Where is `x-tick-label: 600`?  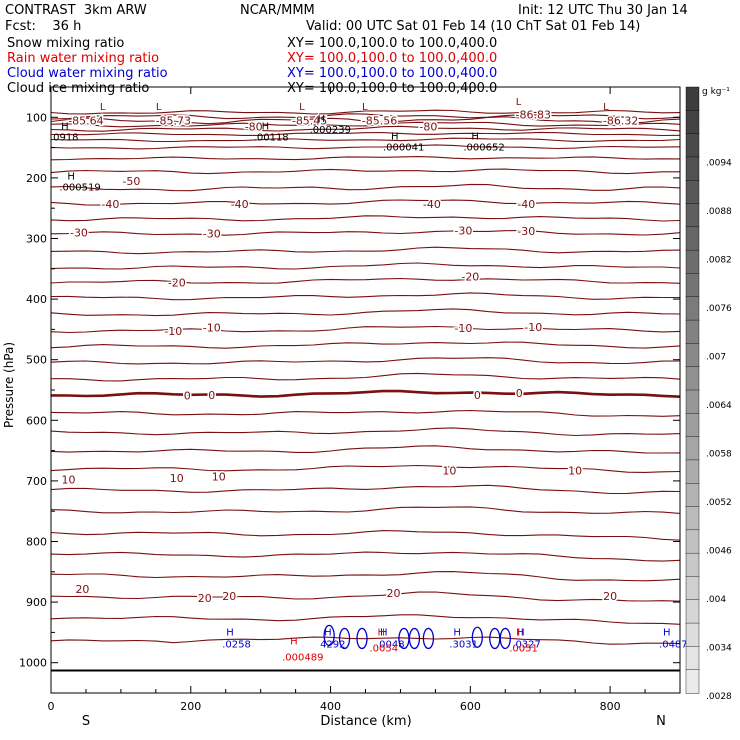
x-tick-label: 600 is located at coordinates (470, 706).